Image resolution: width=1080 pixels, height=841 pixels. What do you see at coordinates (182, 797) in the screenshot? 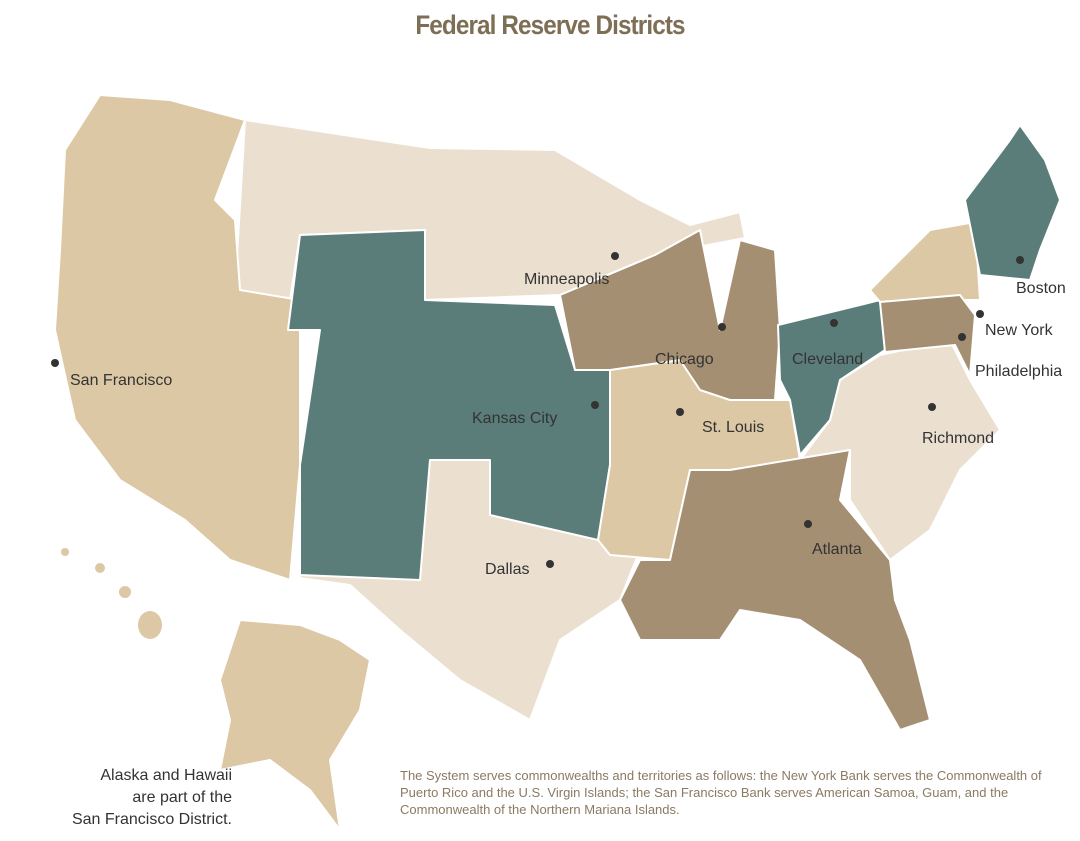
I see `note-line: are part of the` at bounding box center [182, 797].